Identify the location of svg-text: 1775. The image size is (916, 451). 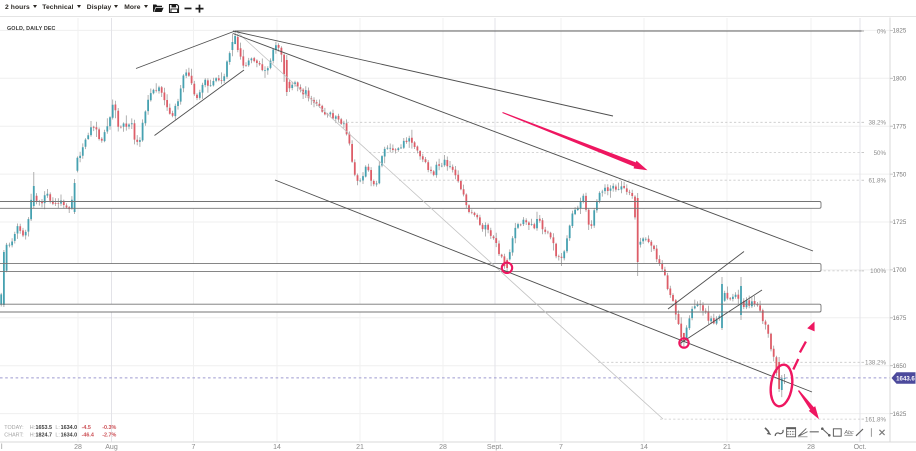
(900, 126).